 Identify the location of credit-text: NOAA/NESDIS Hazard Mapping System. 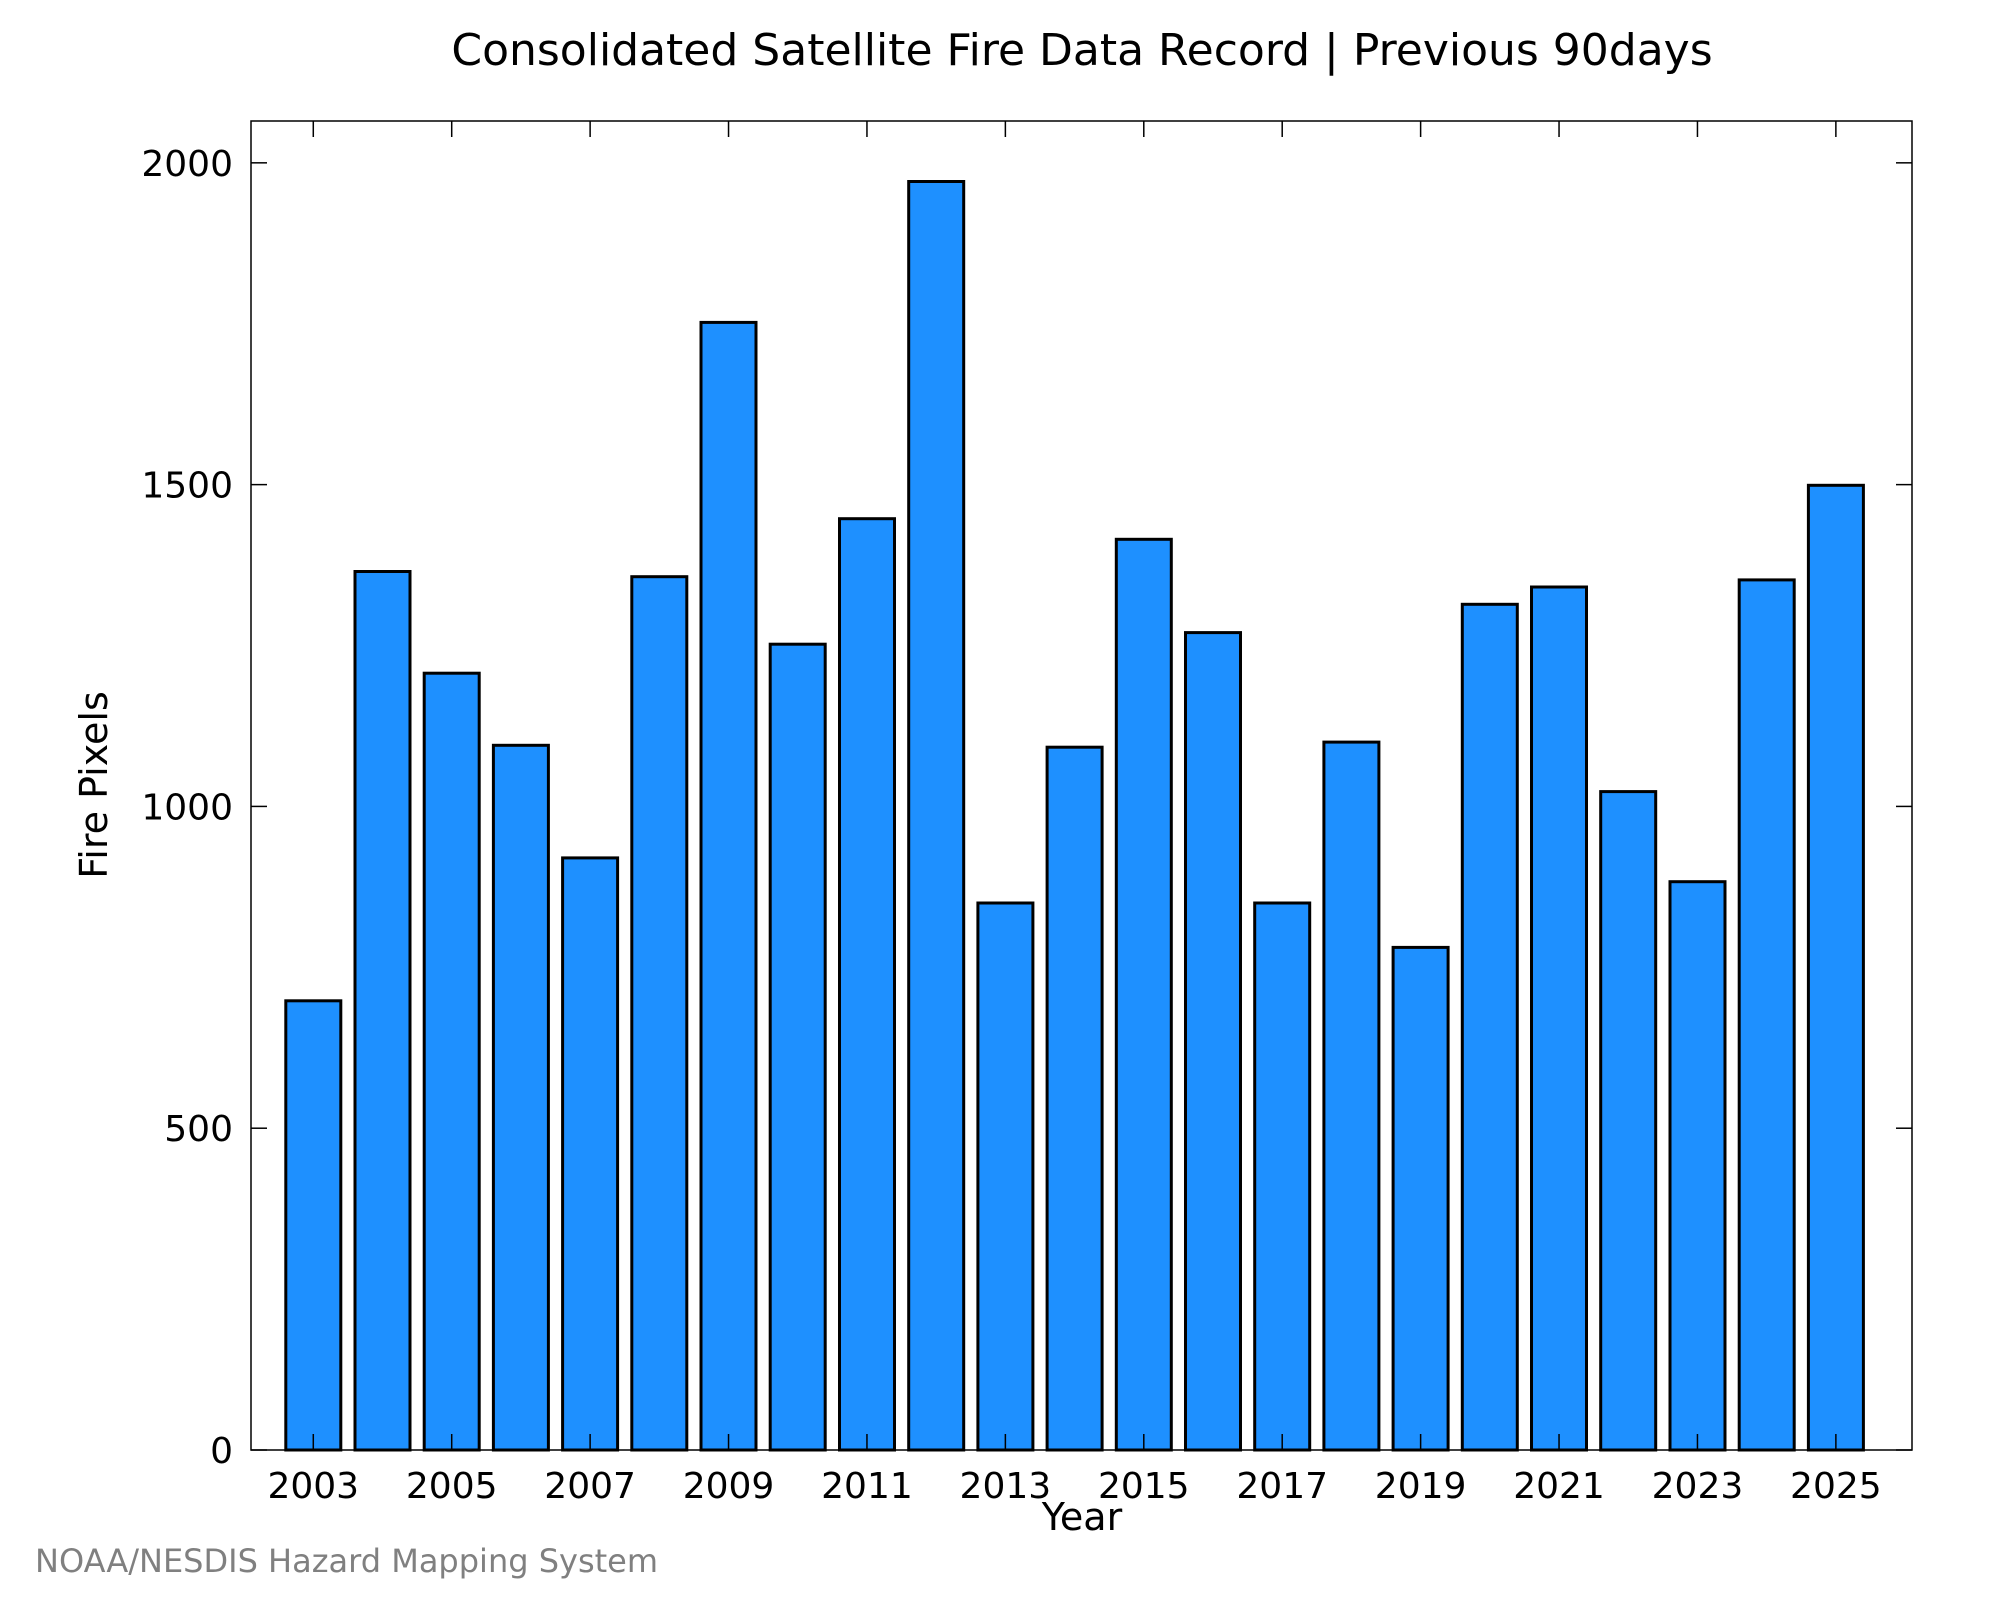
(346, 1561).